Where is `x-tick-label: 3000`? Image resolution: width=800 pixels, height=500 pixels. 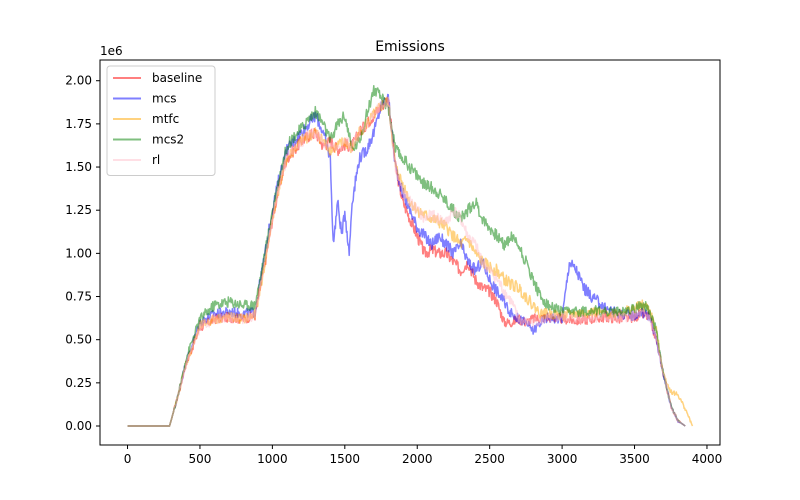 x-tick-label: 3000 is located at coordinates (562, 459).